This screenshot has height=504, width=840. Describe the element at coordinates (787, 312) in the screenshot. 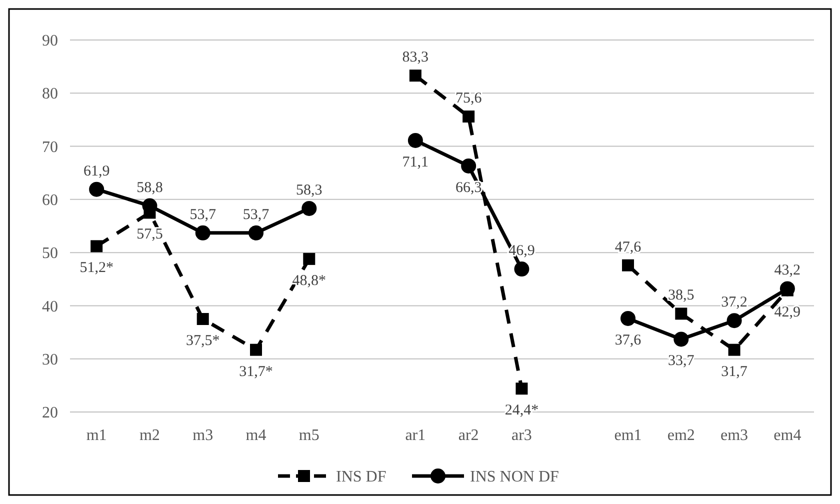

I see `data-label: 42,9` at that location.